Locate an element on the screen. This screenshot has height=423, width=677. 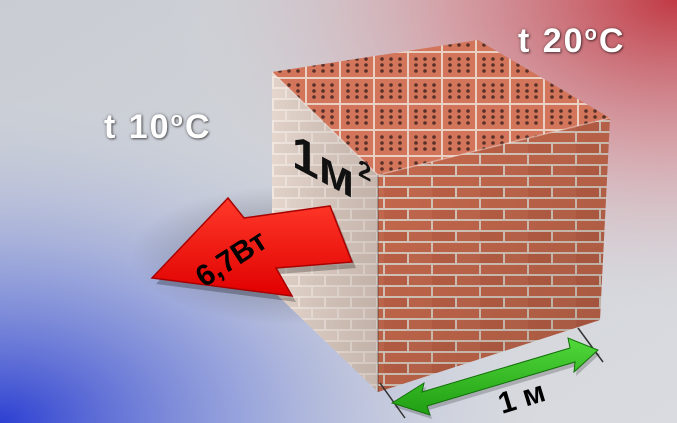
heat-flow-arrow-icon: 6,7Вт is located at coordinates (253, 249).